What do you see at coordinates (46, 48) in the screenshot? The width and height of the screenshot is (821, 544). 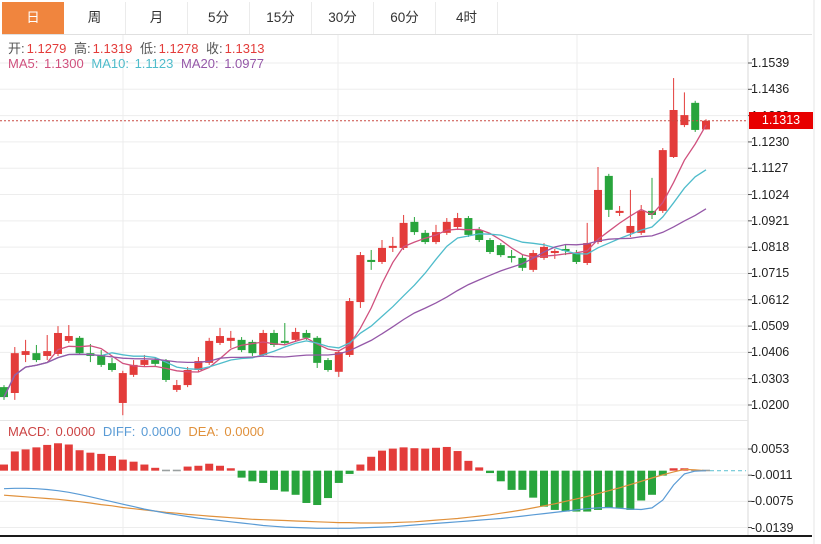 I see `open-value: 1.1279` at bounding box center [46, 48].